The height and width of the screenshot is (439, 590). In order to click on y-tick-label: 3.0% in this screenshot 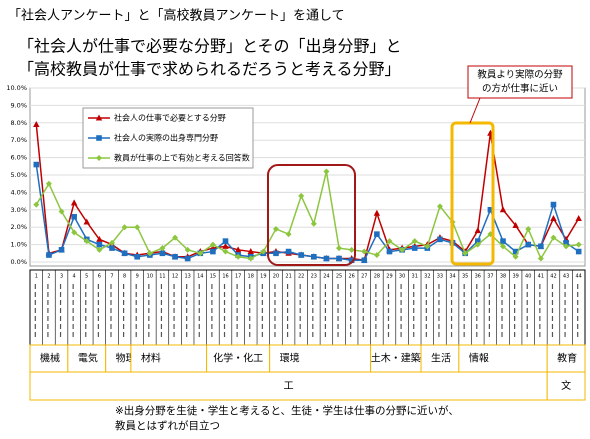, I will do `click(18, 210)`.